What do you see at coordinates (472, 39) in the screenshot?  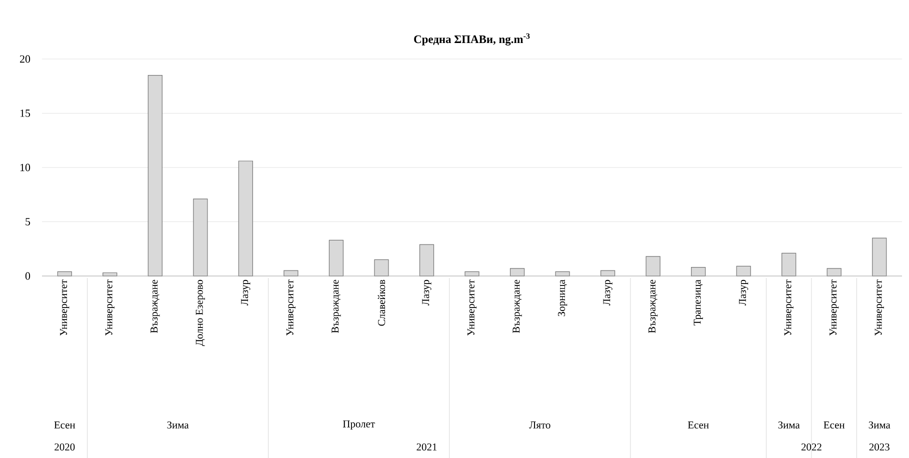 I see `chart-title: Средна ΣПАВи, ng.m$^{-3}$` at bounding box center [472, 39].